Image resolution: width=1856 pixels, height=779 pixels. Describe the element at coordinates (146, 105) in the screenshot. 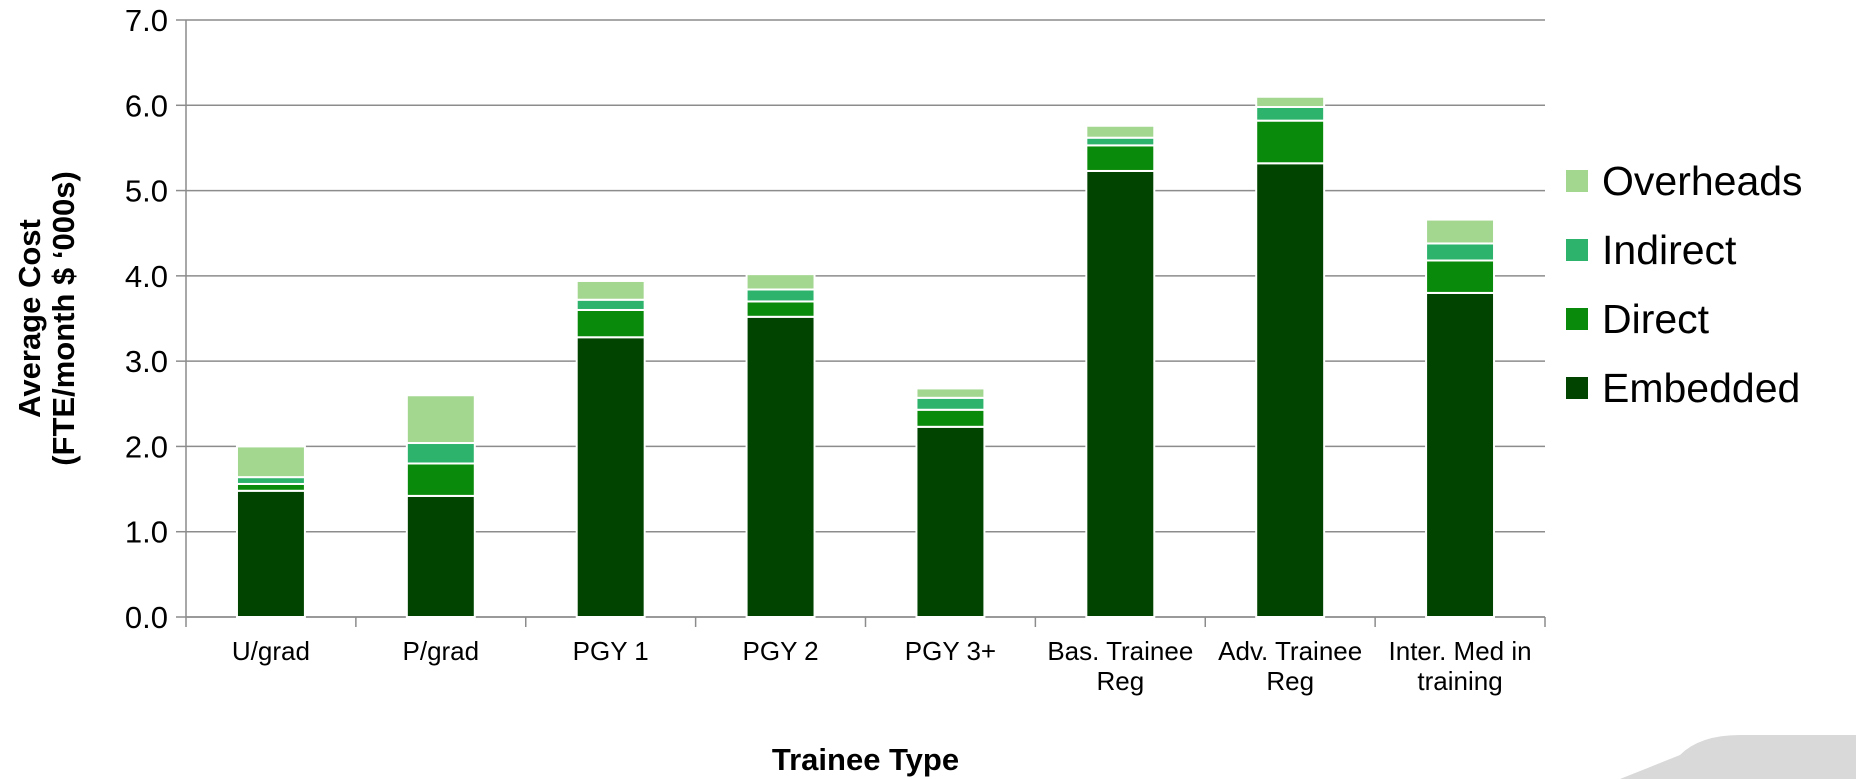

I see `y-tick-label: 6.0` at that location.